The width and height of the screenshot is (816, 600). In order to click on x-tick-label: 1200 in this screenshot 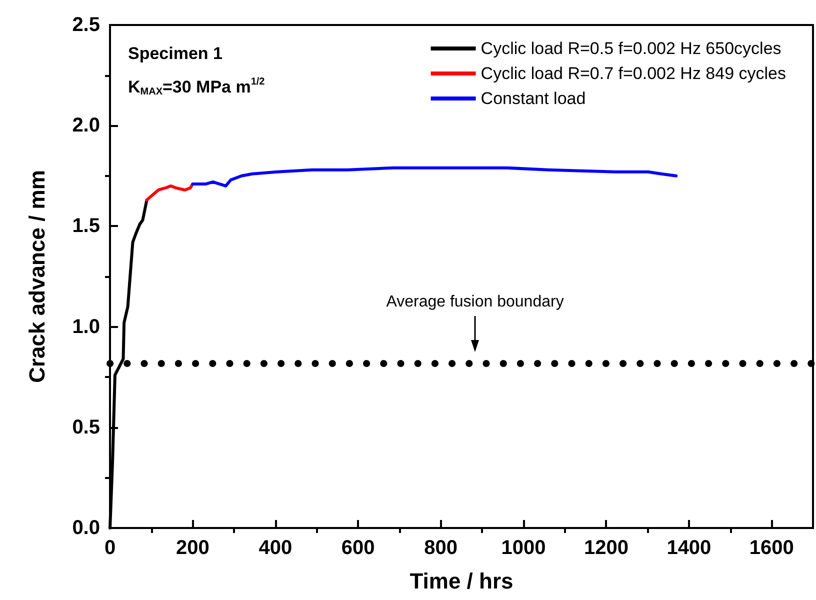, I will do `click(606, 548)`.